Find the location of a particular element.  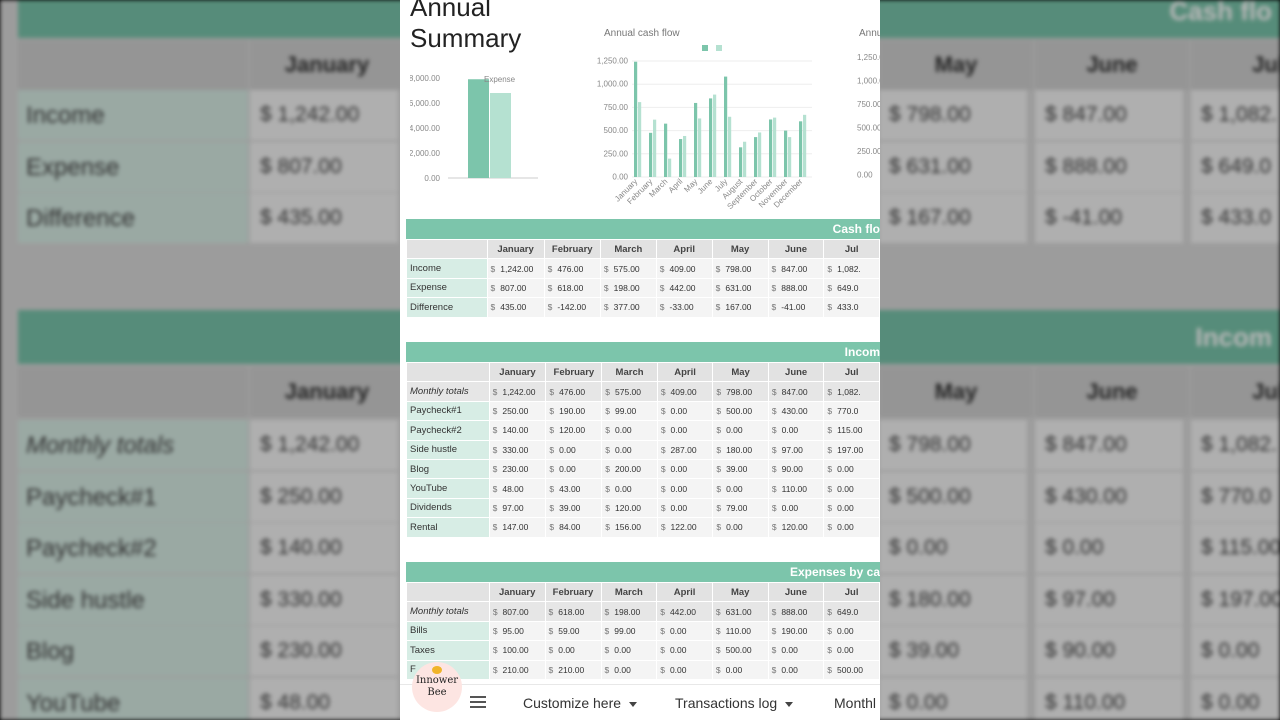

value-cell: $287.00 is located at coordinates (685, 449).